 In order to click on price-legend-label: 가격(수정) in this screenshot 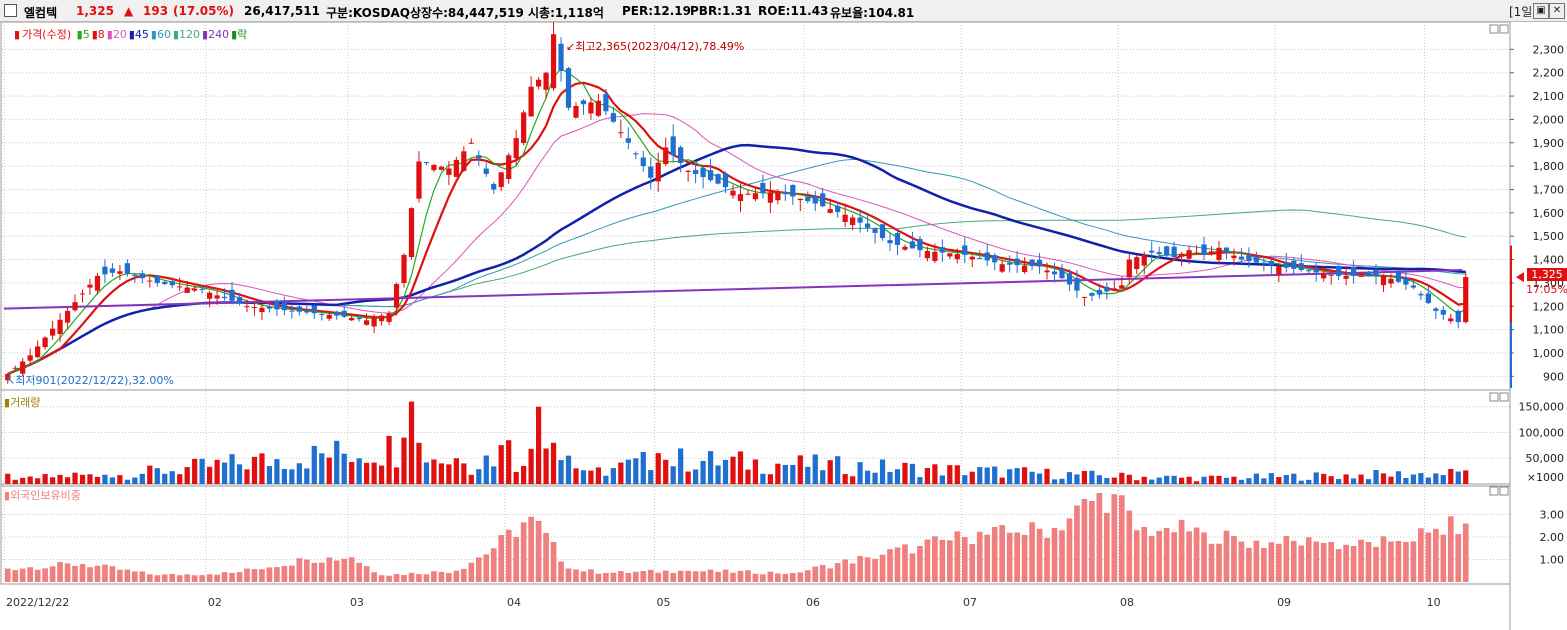, I will do `click(47, 34)`.